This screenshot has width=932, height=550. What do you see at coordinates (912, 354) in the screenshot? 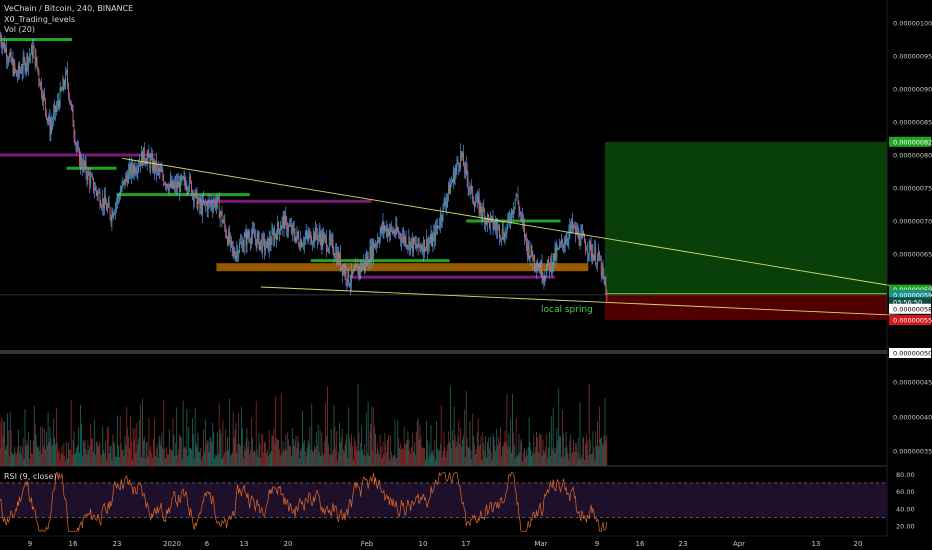
I see `price-tag-base: 0.00000050` at bounding box center [912, 354].